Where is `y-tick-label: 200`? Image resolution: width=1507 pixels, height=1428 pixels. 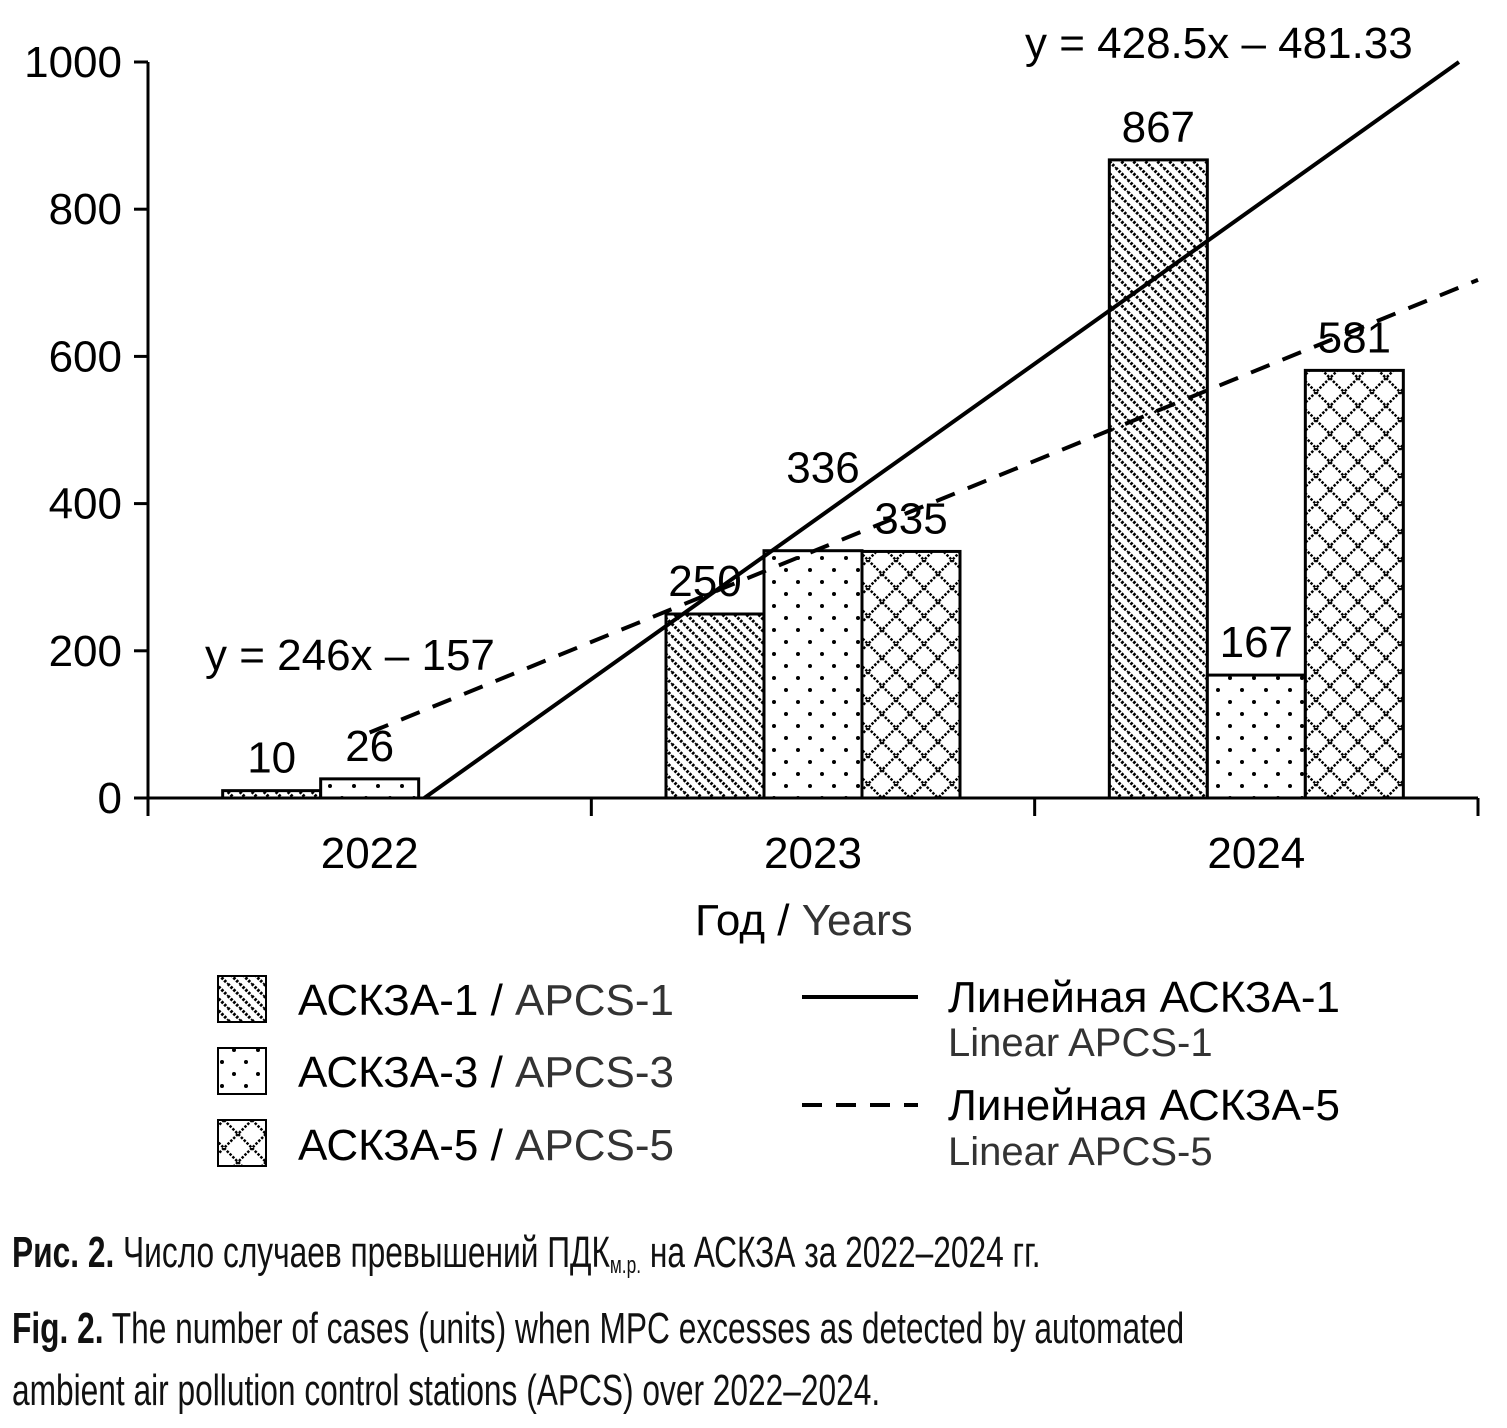 y-tick-label: 200 is located at coordinates (85, 651).